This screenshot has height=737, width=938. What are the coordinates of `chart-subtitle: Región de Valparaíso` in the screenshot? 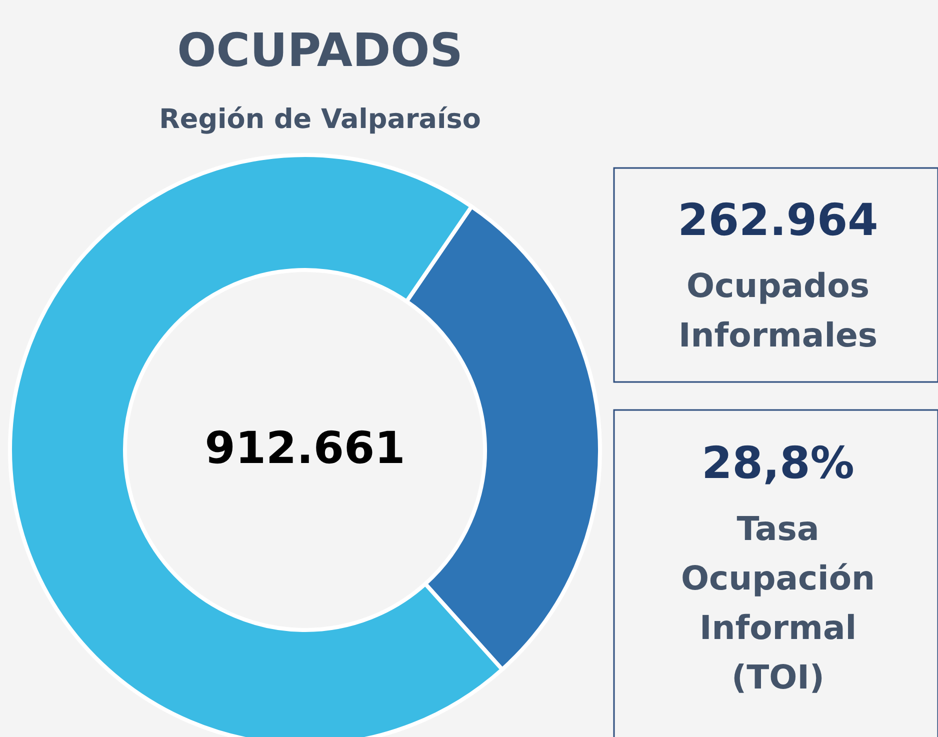 It's located at (320, 119).